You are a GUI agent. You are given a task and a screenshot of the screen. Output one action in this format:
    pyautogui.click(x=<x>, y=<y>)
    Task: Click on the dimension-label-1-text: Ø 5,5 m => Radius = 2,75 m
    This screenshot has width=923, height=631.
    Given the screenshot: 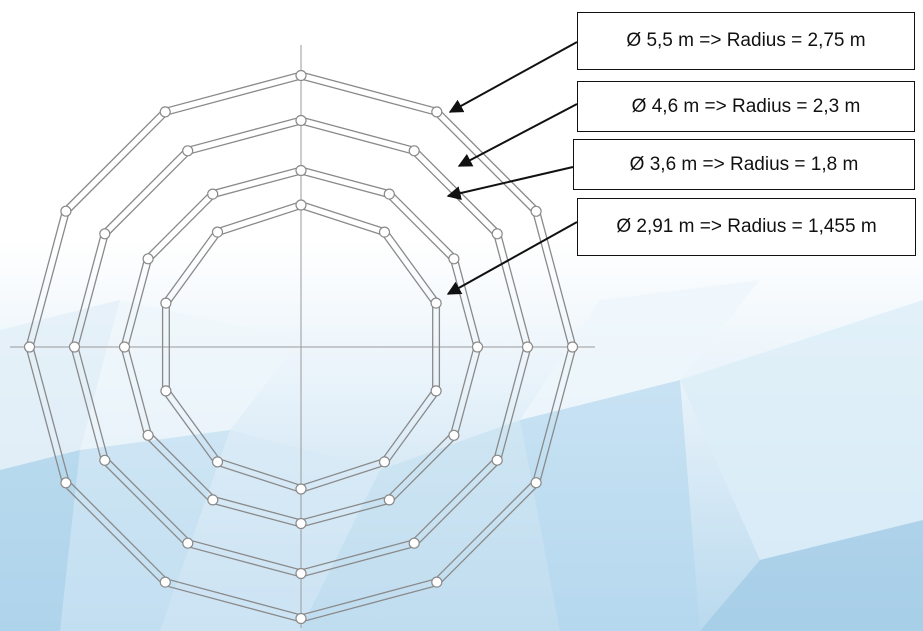 What is the action you would take?
    pyautogui.click(x=746, y=40)
    